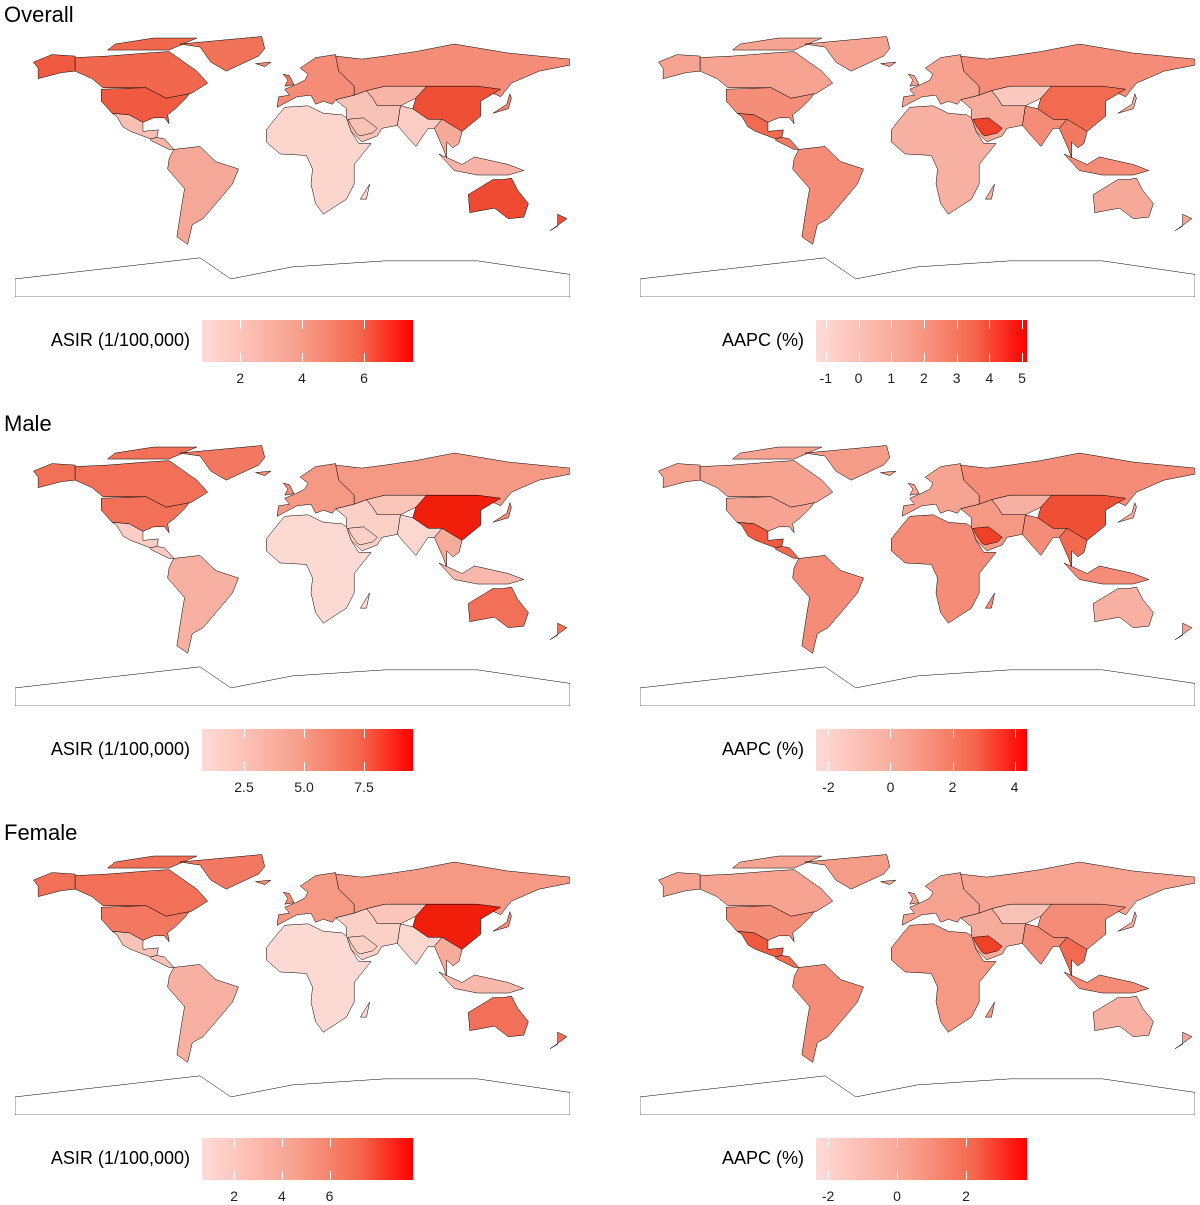  I want to click on asir-legend-title: ASIR (1/100,000), so click(120, 749).